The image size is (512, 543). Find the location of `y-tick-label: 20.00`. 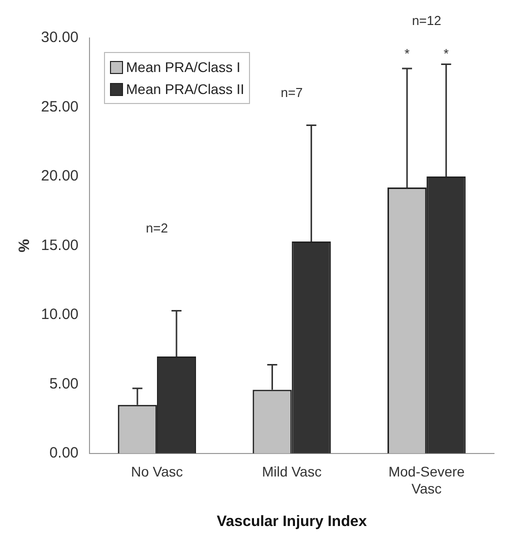

y-tick-label: 20.00 is located at coordinates (59, 176).